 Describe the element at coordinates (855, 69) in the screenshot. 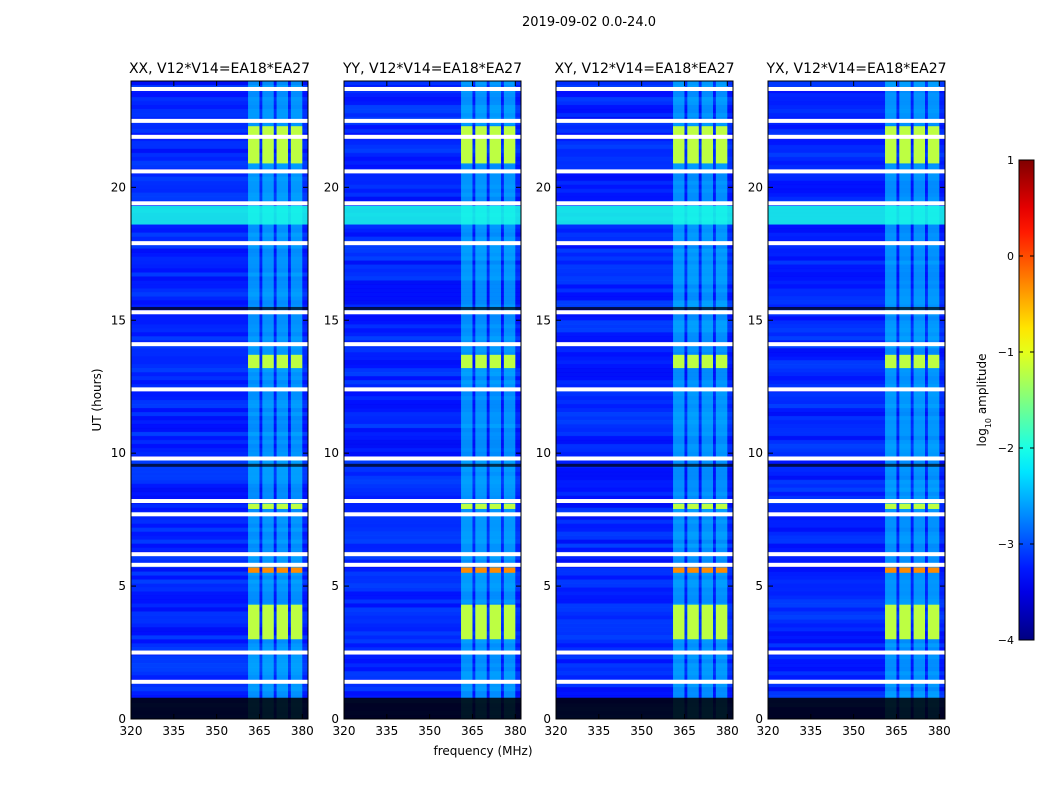

I see `panel-title: YX, V12*V14=EA18*EA27` at that location.